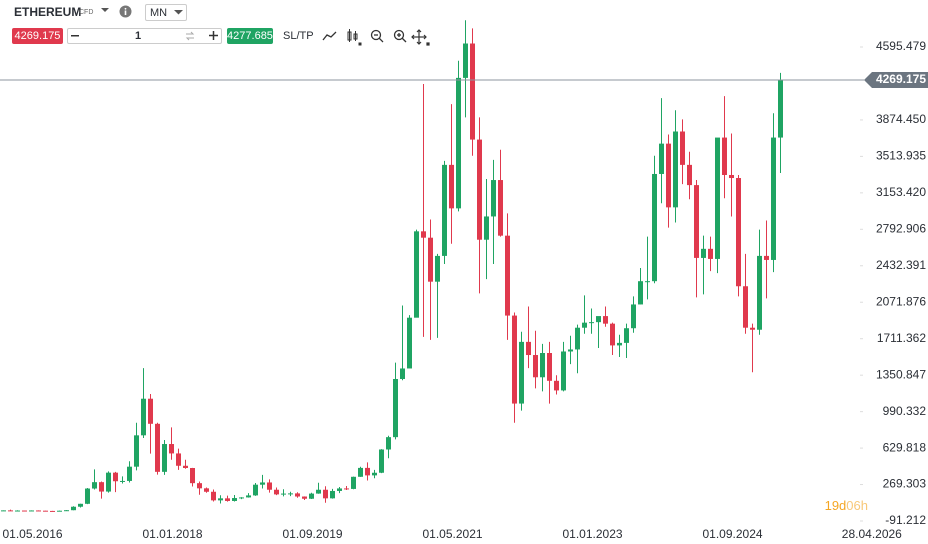 The image size is (928, 544). What do you see at coordinates (872, 534) in the screenshot?
I see `x-tick-label: 28.04.2026` at bounding box center [872, 534].